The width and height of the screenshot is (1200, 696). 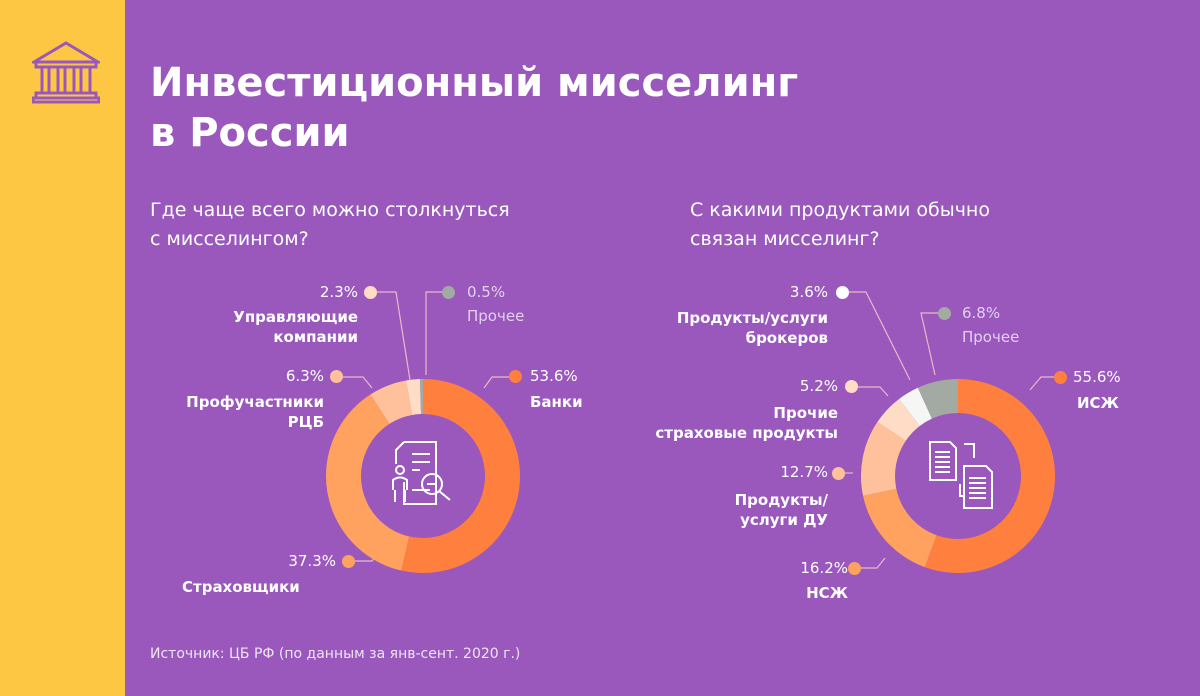 What do you see at coordinates (746, 423) in the screenshot?
I see `slice-label-ins-prod: Прочие страховые продукты` at bounding box center [746, 423].